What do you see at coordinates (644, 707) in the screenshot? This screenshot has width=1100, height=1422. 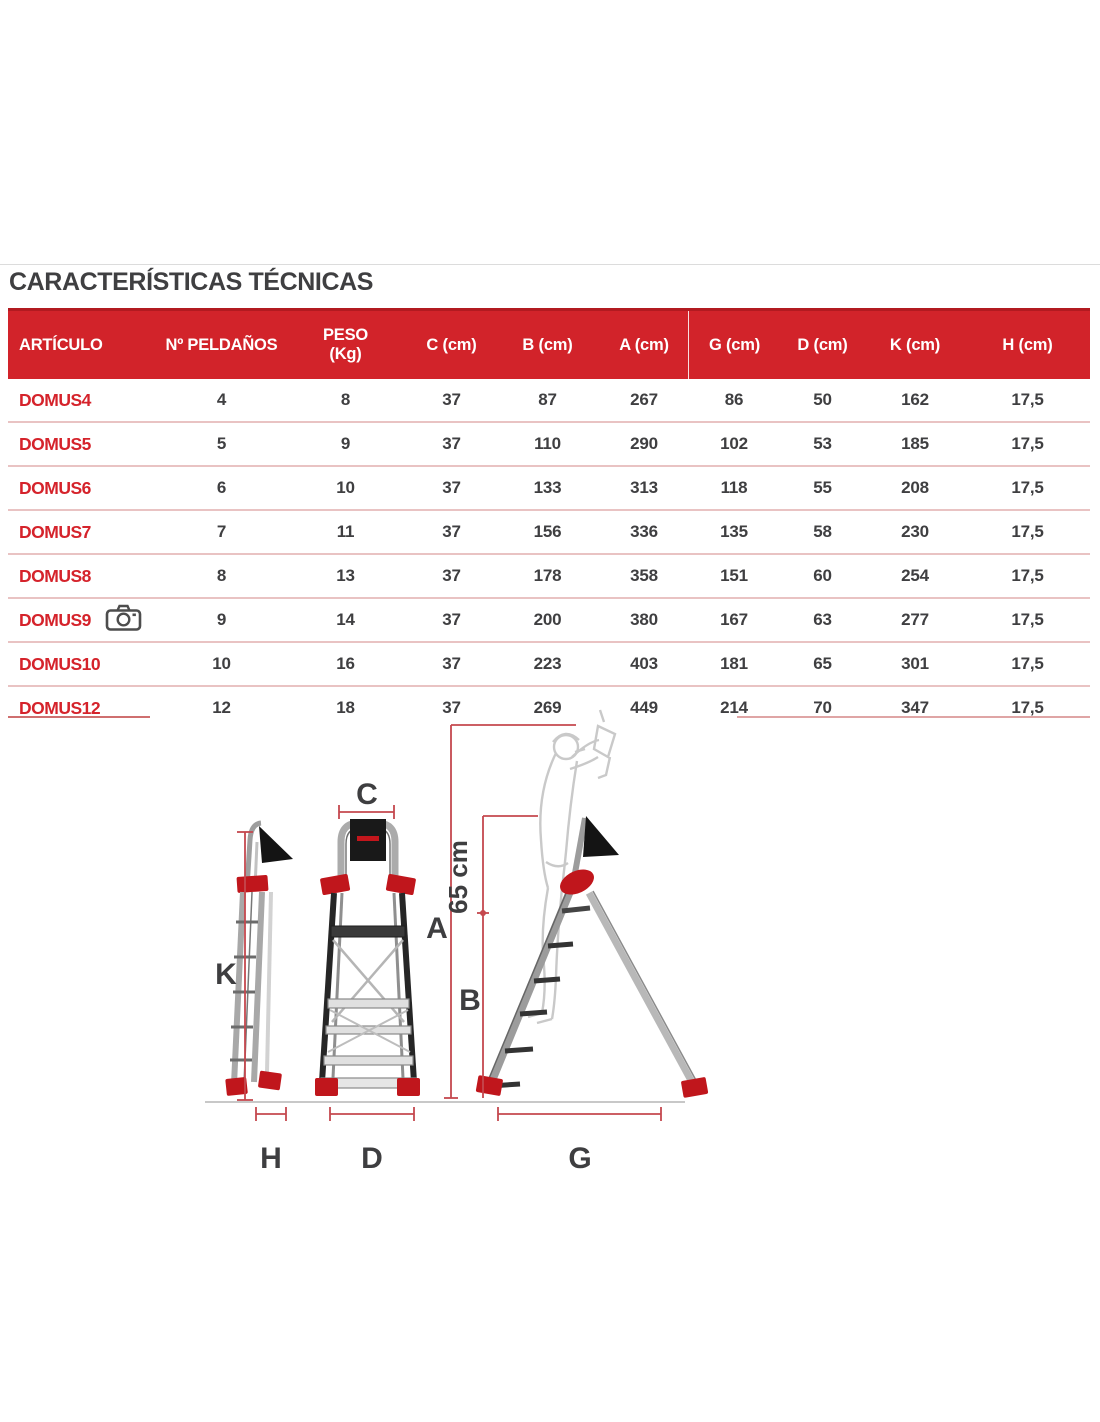 I see `cell: 449` at bounding box center [644, 707].